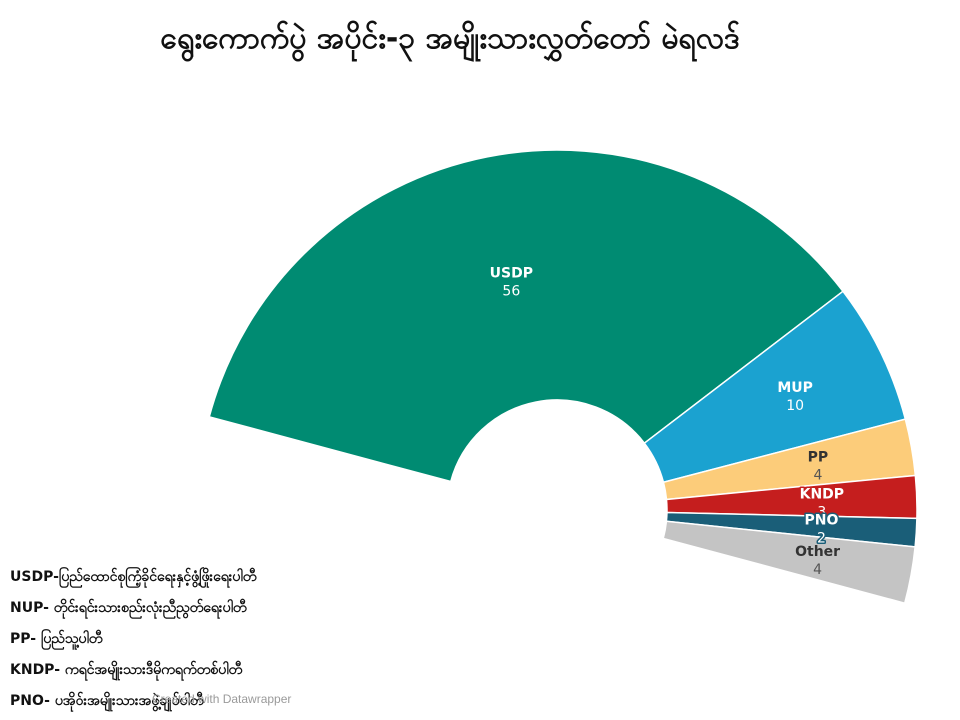 The image size is (960, 720). I want to click on segment-value-other: 4, so click(817, 570).